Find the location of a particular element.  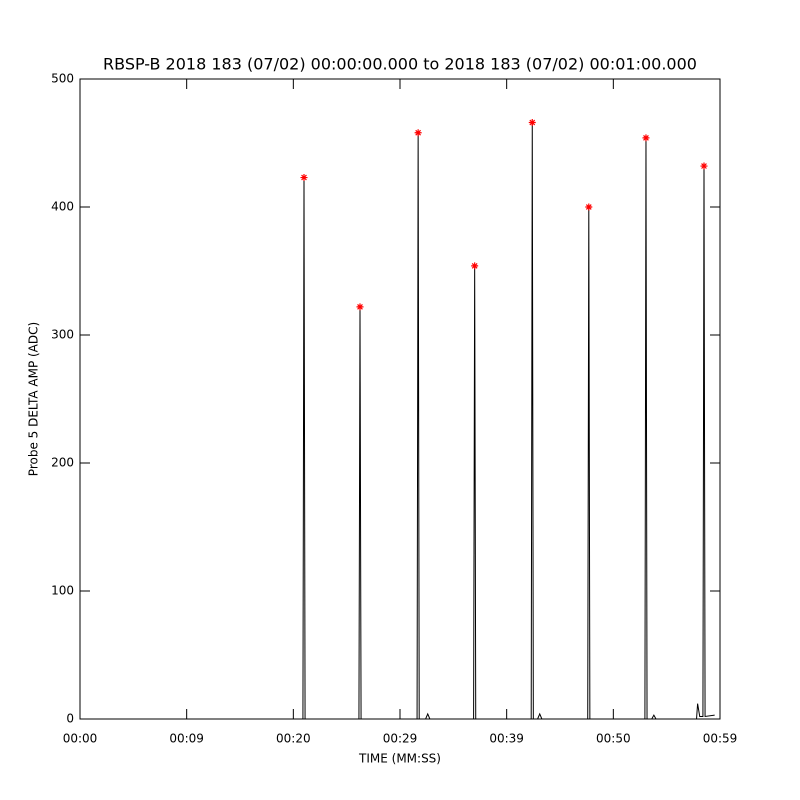

x-tick-label: 00:00 is located at coordinates (80, 739).